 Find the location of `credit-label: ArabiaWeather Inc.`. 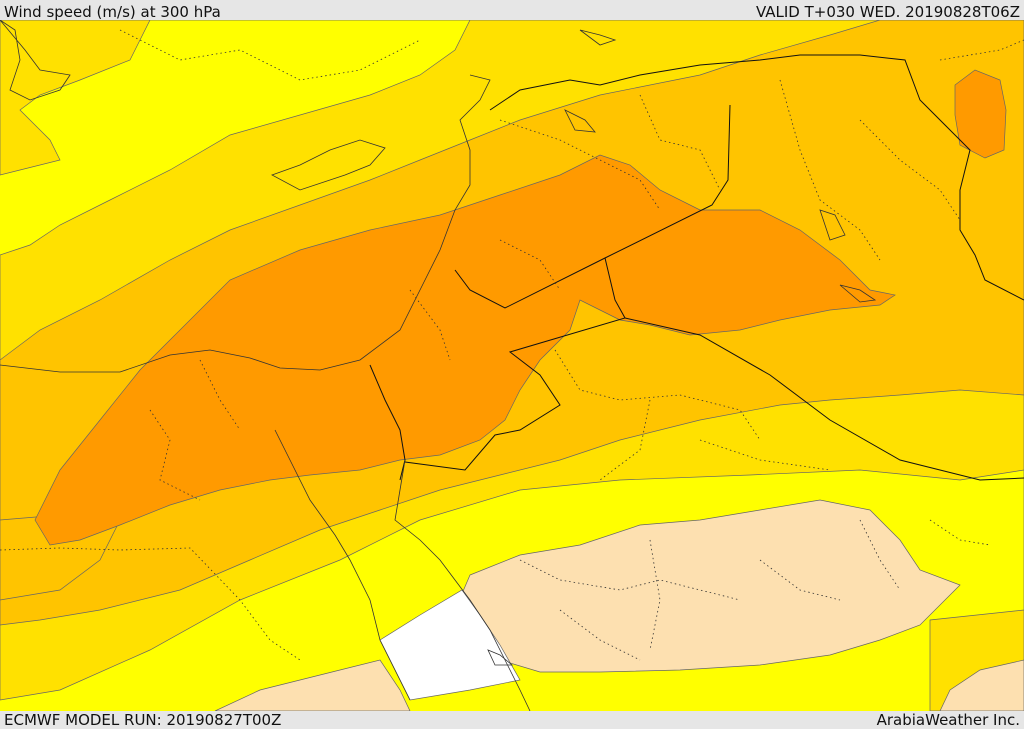

credit-label: ArabiaWeather Inc. is located at coordinates (948, 720).